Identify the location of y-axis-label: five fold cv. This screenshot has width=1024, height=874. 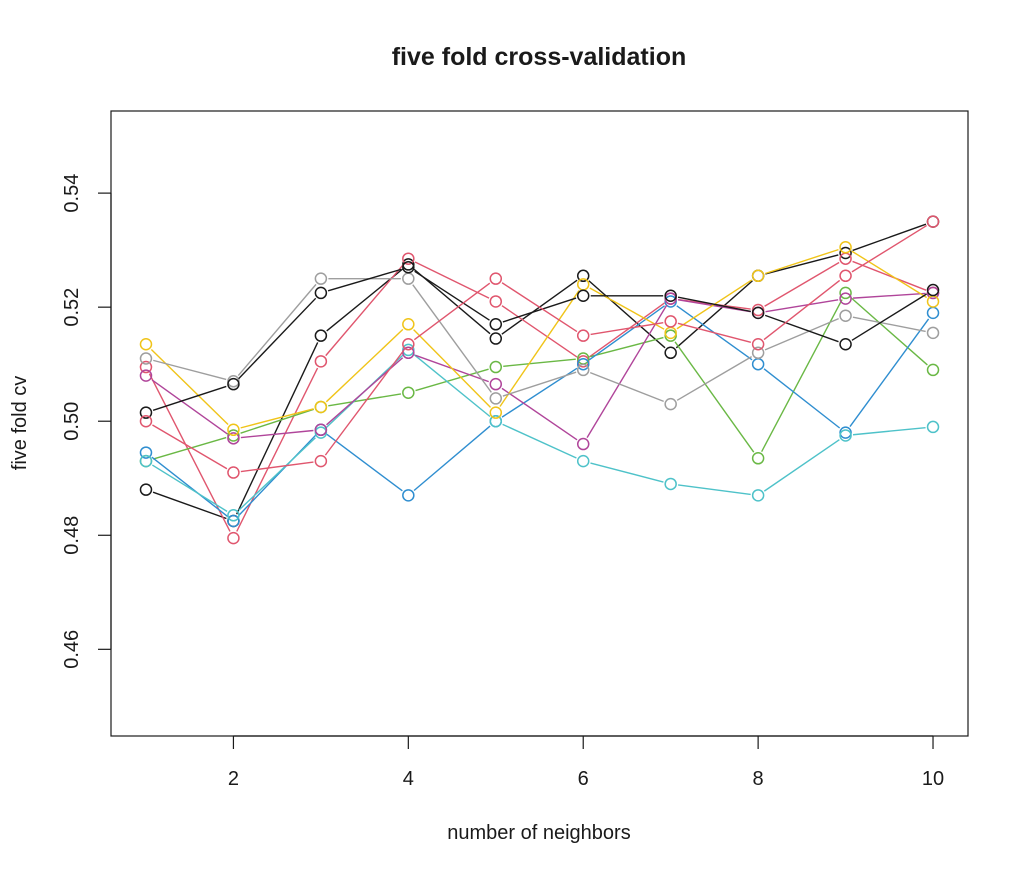
(20, 423).